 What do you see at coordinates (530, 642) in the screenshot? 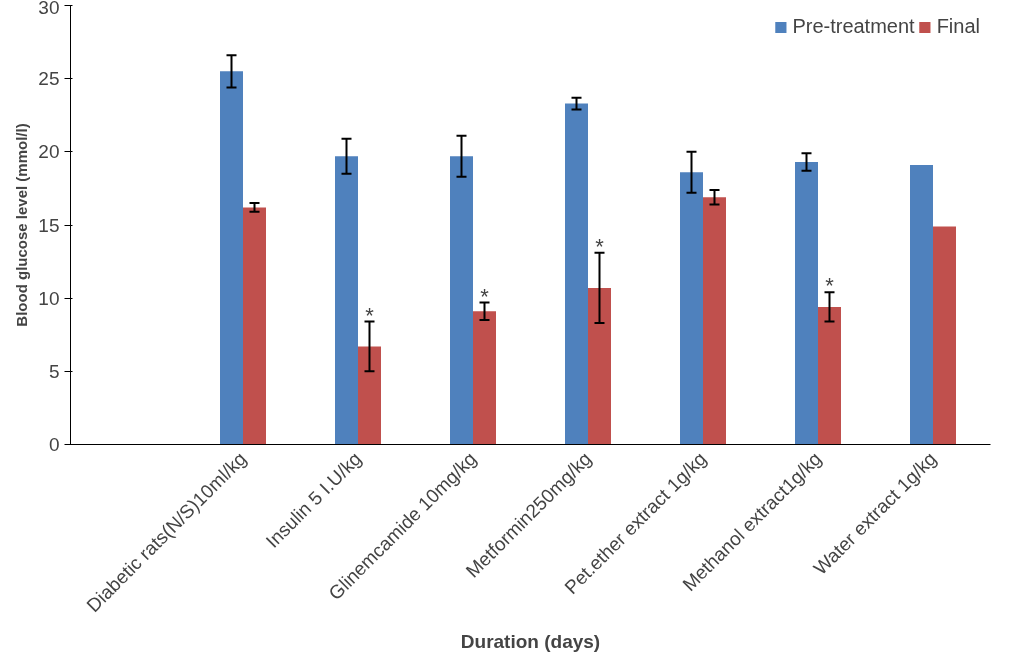
I see `x-axis-title: Duration (days)` at bounding box center [530, 642].